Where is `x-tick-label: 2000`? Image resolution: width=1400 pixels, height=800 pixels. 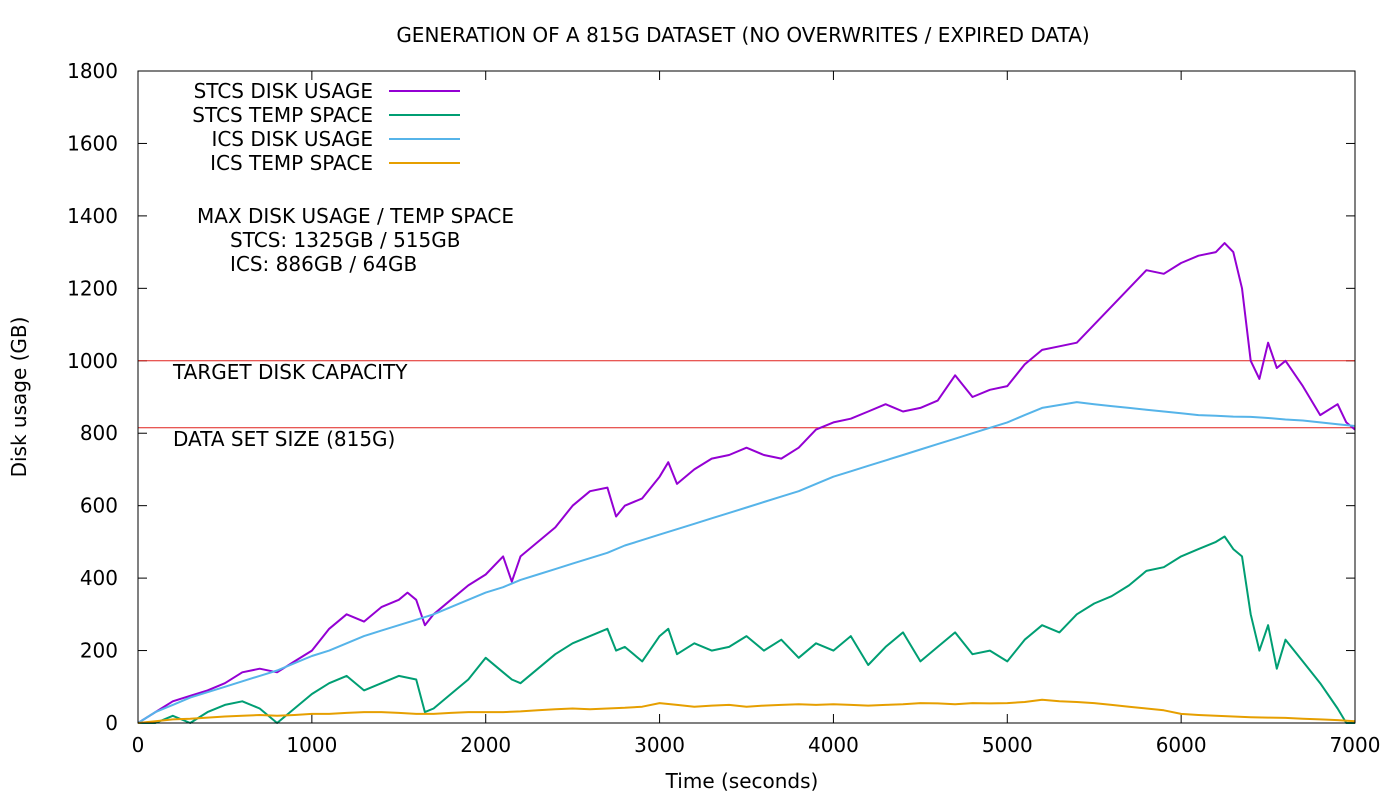
x-tick-label: 2000 is located at coordinates (485, 745).